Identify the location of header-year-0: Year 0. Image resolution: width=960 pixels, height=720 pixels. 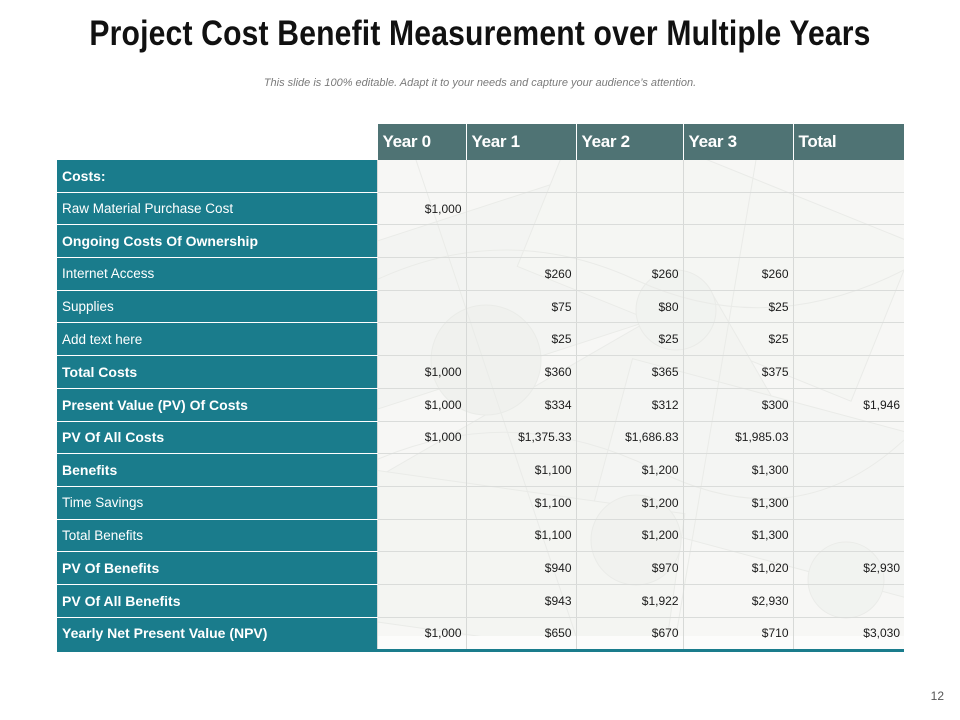
(421, 142).